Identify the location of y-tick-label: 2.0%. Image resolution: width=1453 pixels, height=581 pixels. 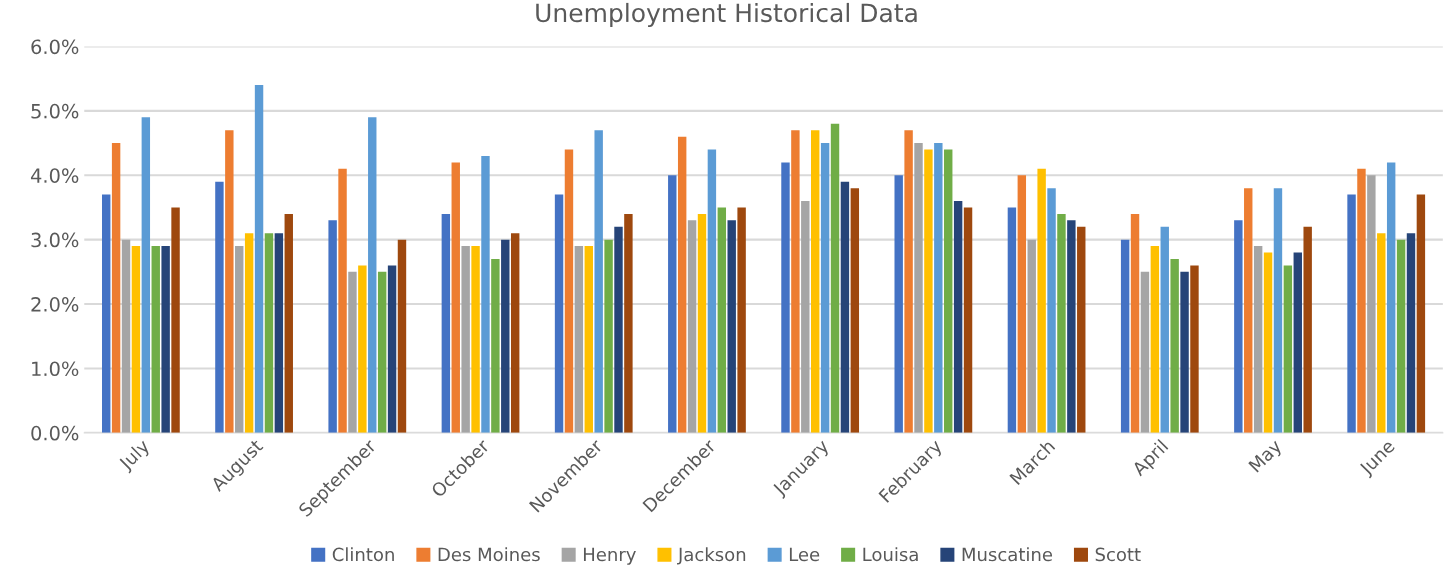
(55, 304).